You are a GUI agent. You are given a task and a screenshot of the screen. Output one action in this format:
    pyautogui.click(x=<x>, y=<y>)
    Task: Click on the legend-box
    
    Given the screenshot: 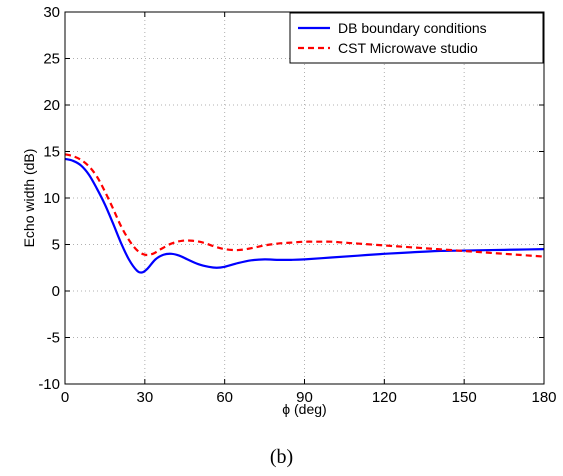 What is the action you would take?
    pyautogui.click(x=416, y=38)
    